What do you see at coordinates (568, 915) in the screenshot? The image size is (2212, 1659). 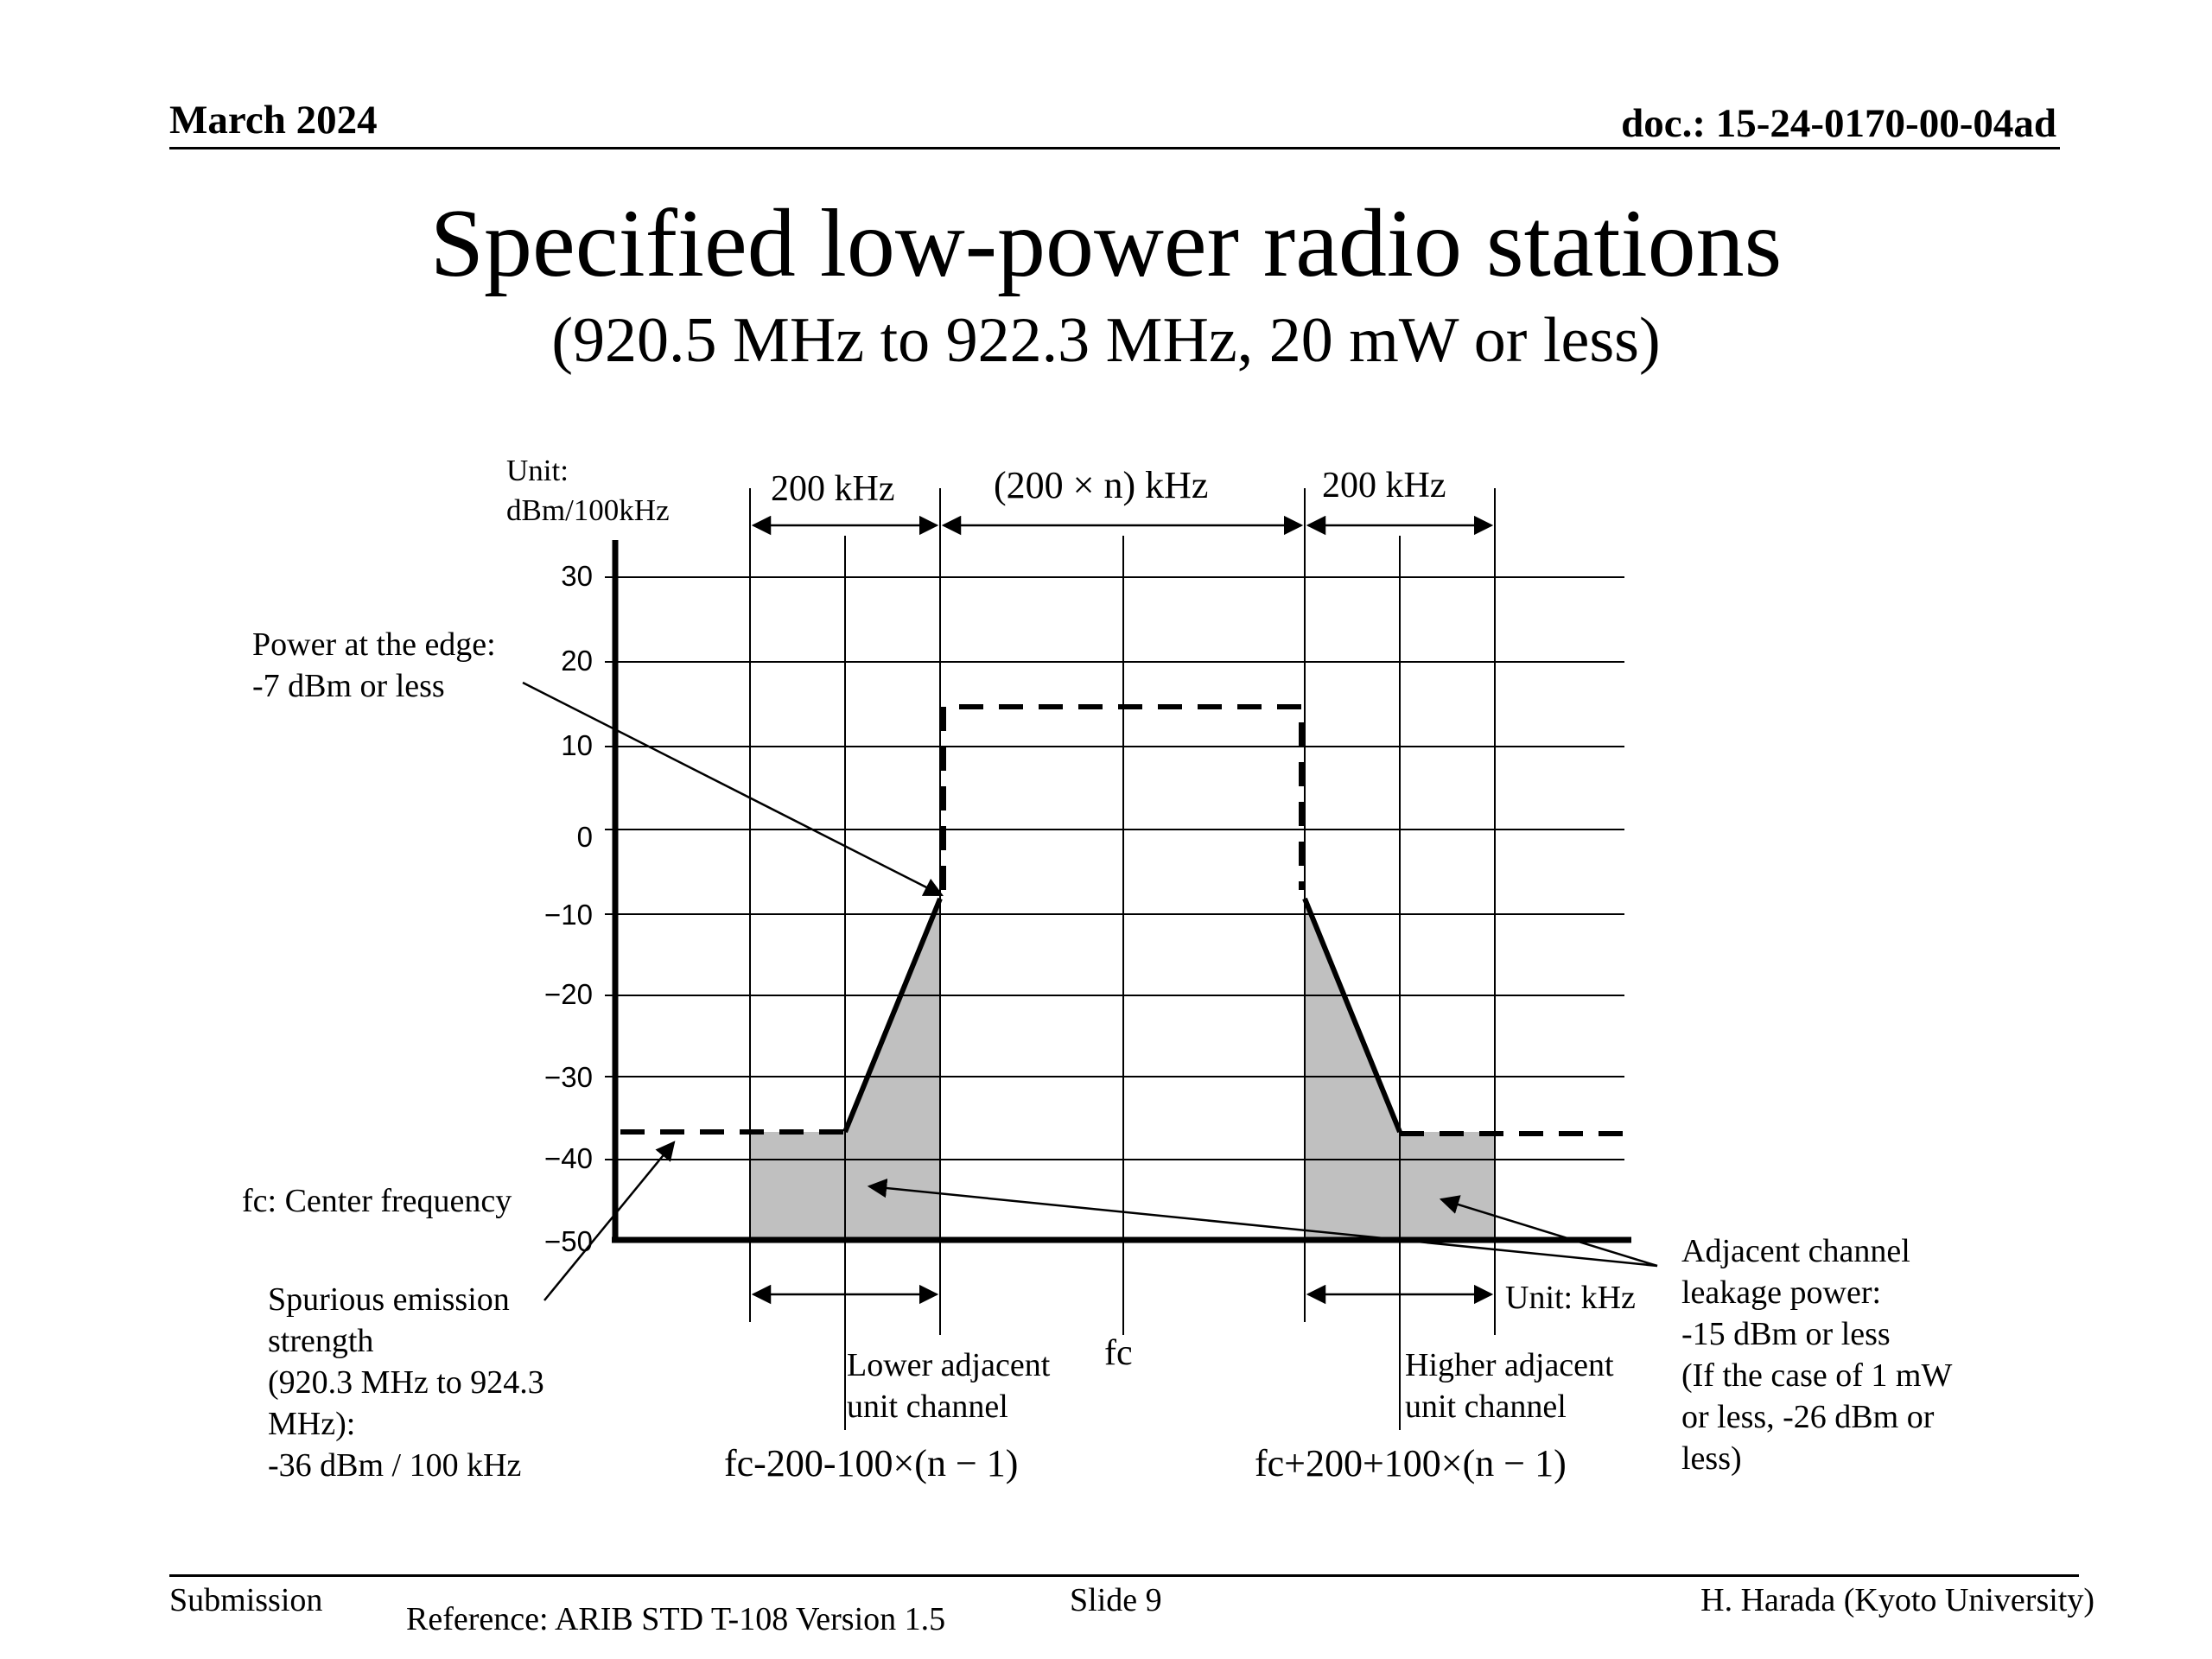 I see `y-tick-label: −10` at bounding box center [568, 915].